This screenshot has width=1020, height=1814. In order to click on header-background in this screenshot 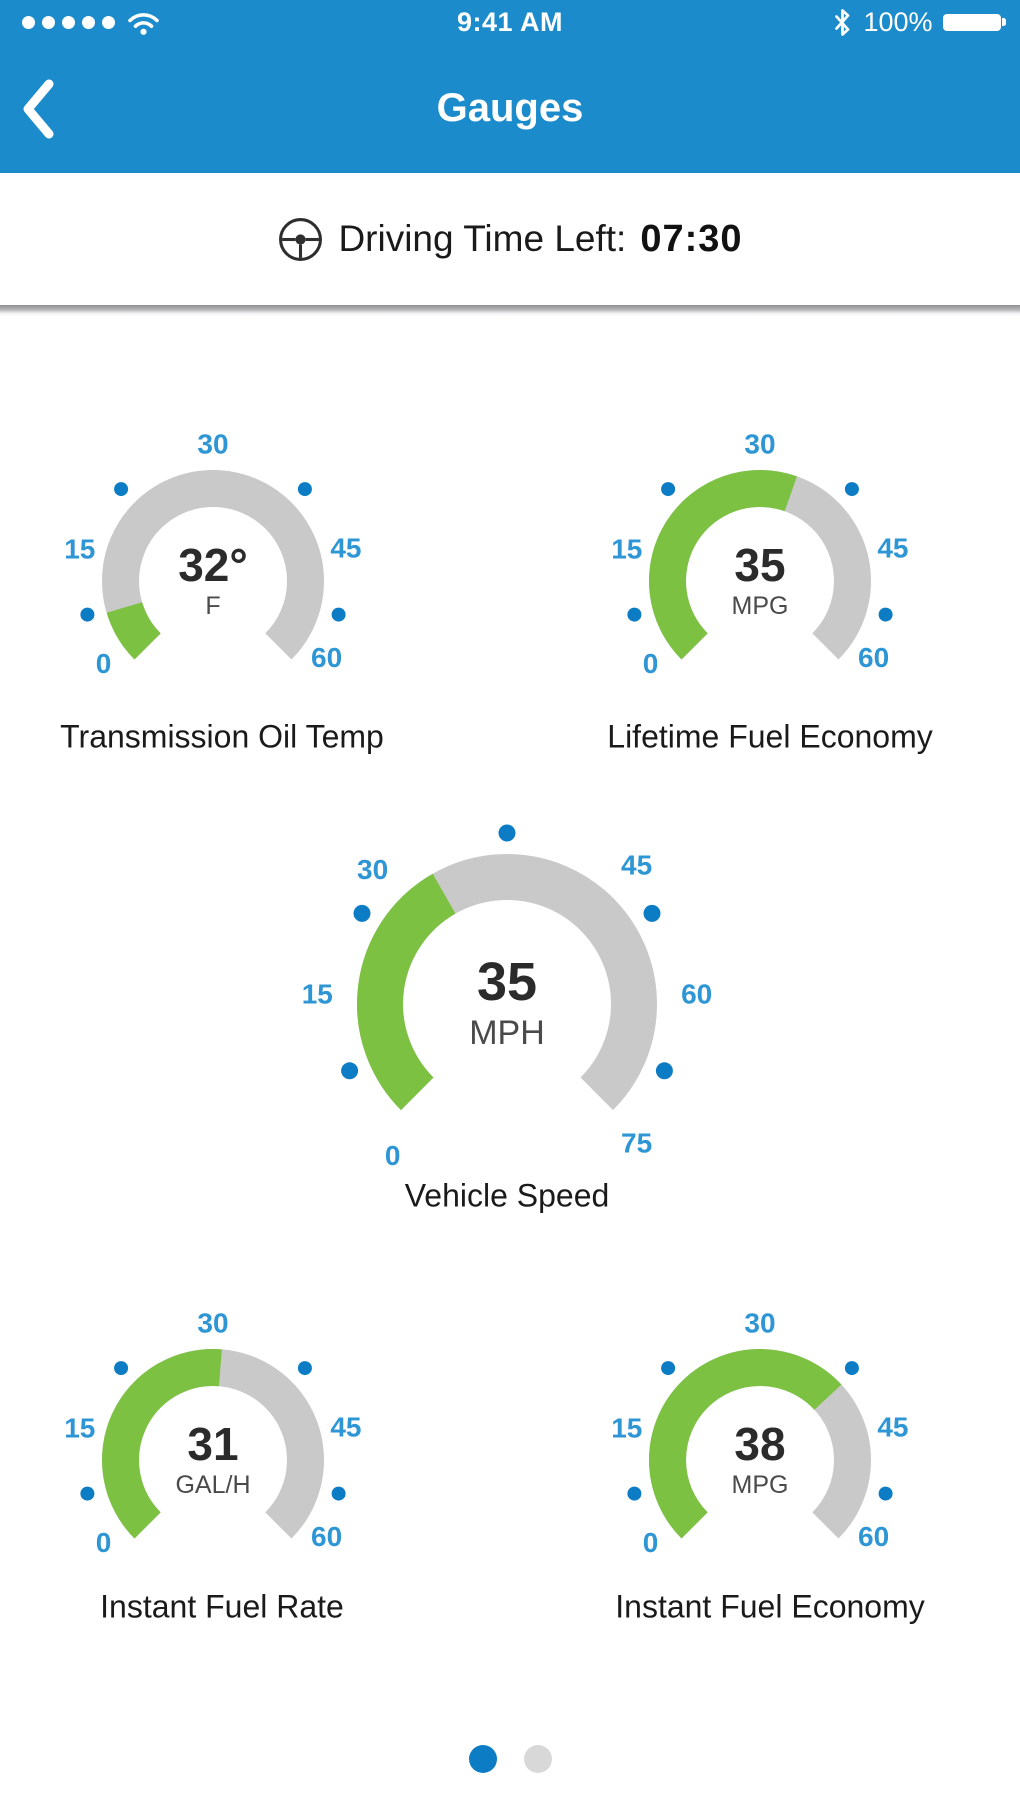, I will do `click(510, 86)`.